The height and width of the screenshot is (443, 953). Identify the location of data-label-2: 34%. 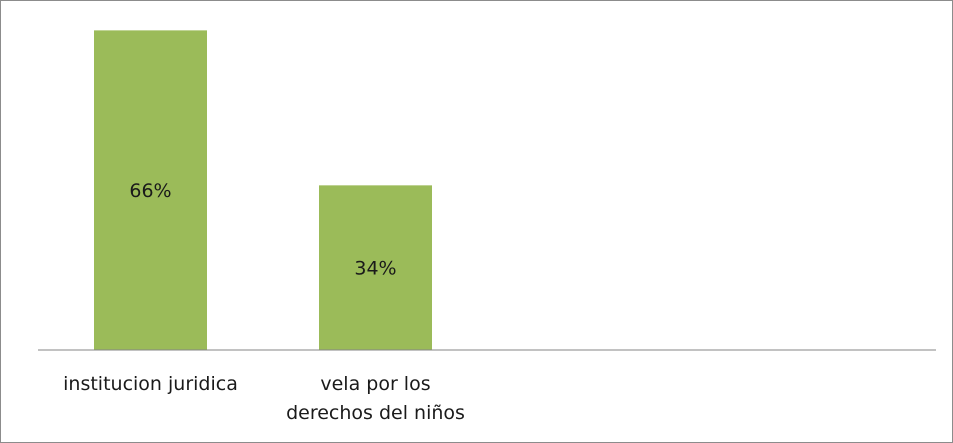
(375, 269).